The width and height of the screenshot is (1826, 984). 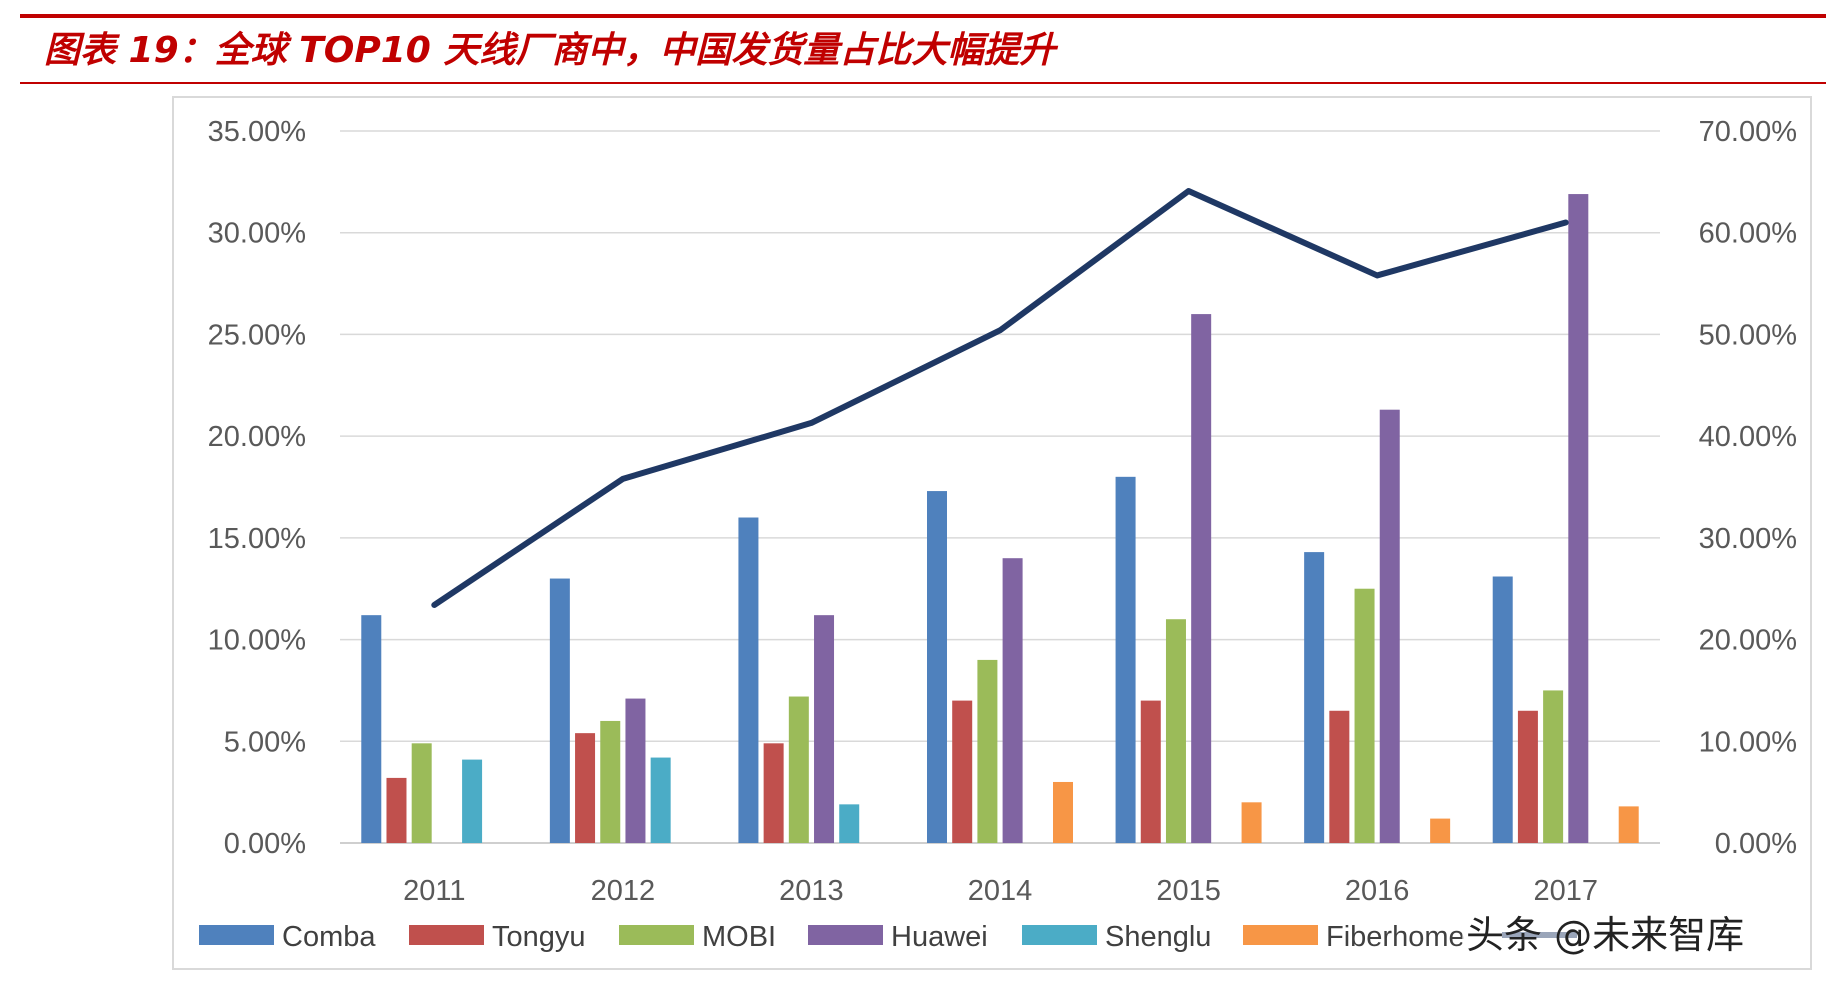 I want to click on legend-swatch-mobi, so click(x=656, y=935).